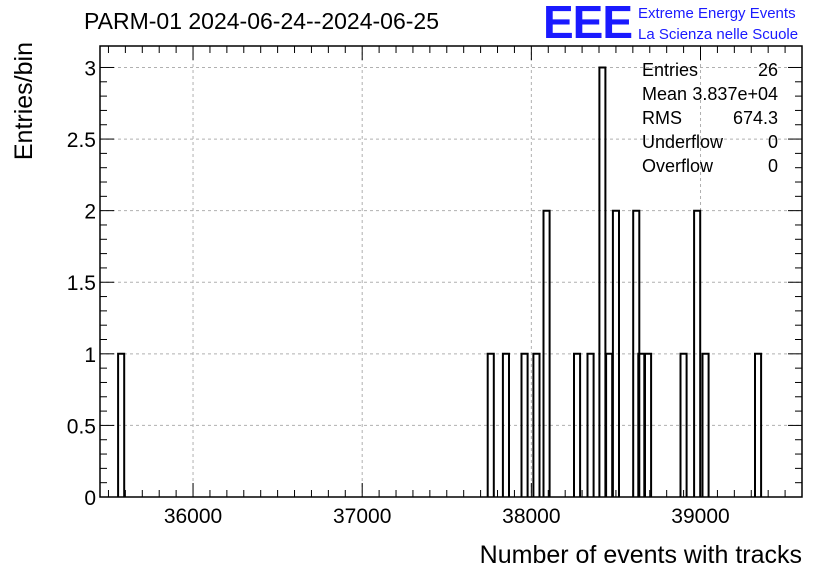 This screenshot has width=836, height=572. What do you see at coordinates (261, 21) in the screenshot?
I see `chart-title: PARM-01 2024-06-24--2024-06-25` at bounding box center [261, 21].